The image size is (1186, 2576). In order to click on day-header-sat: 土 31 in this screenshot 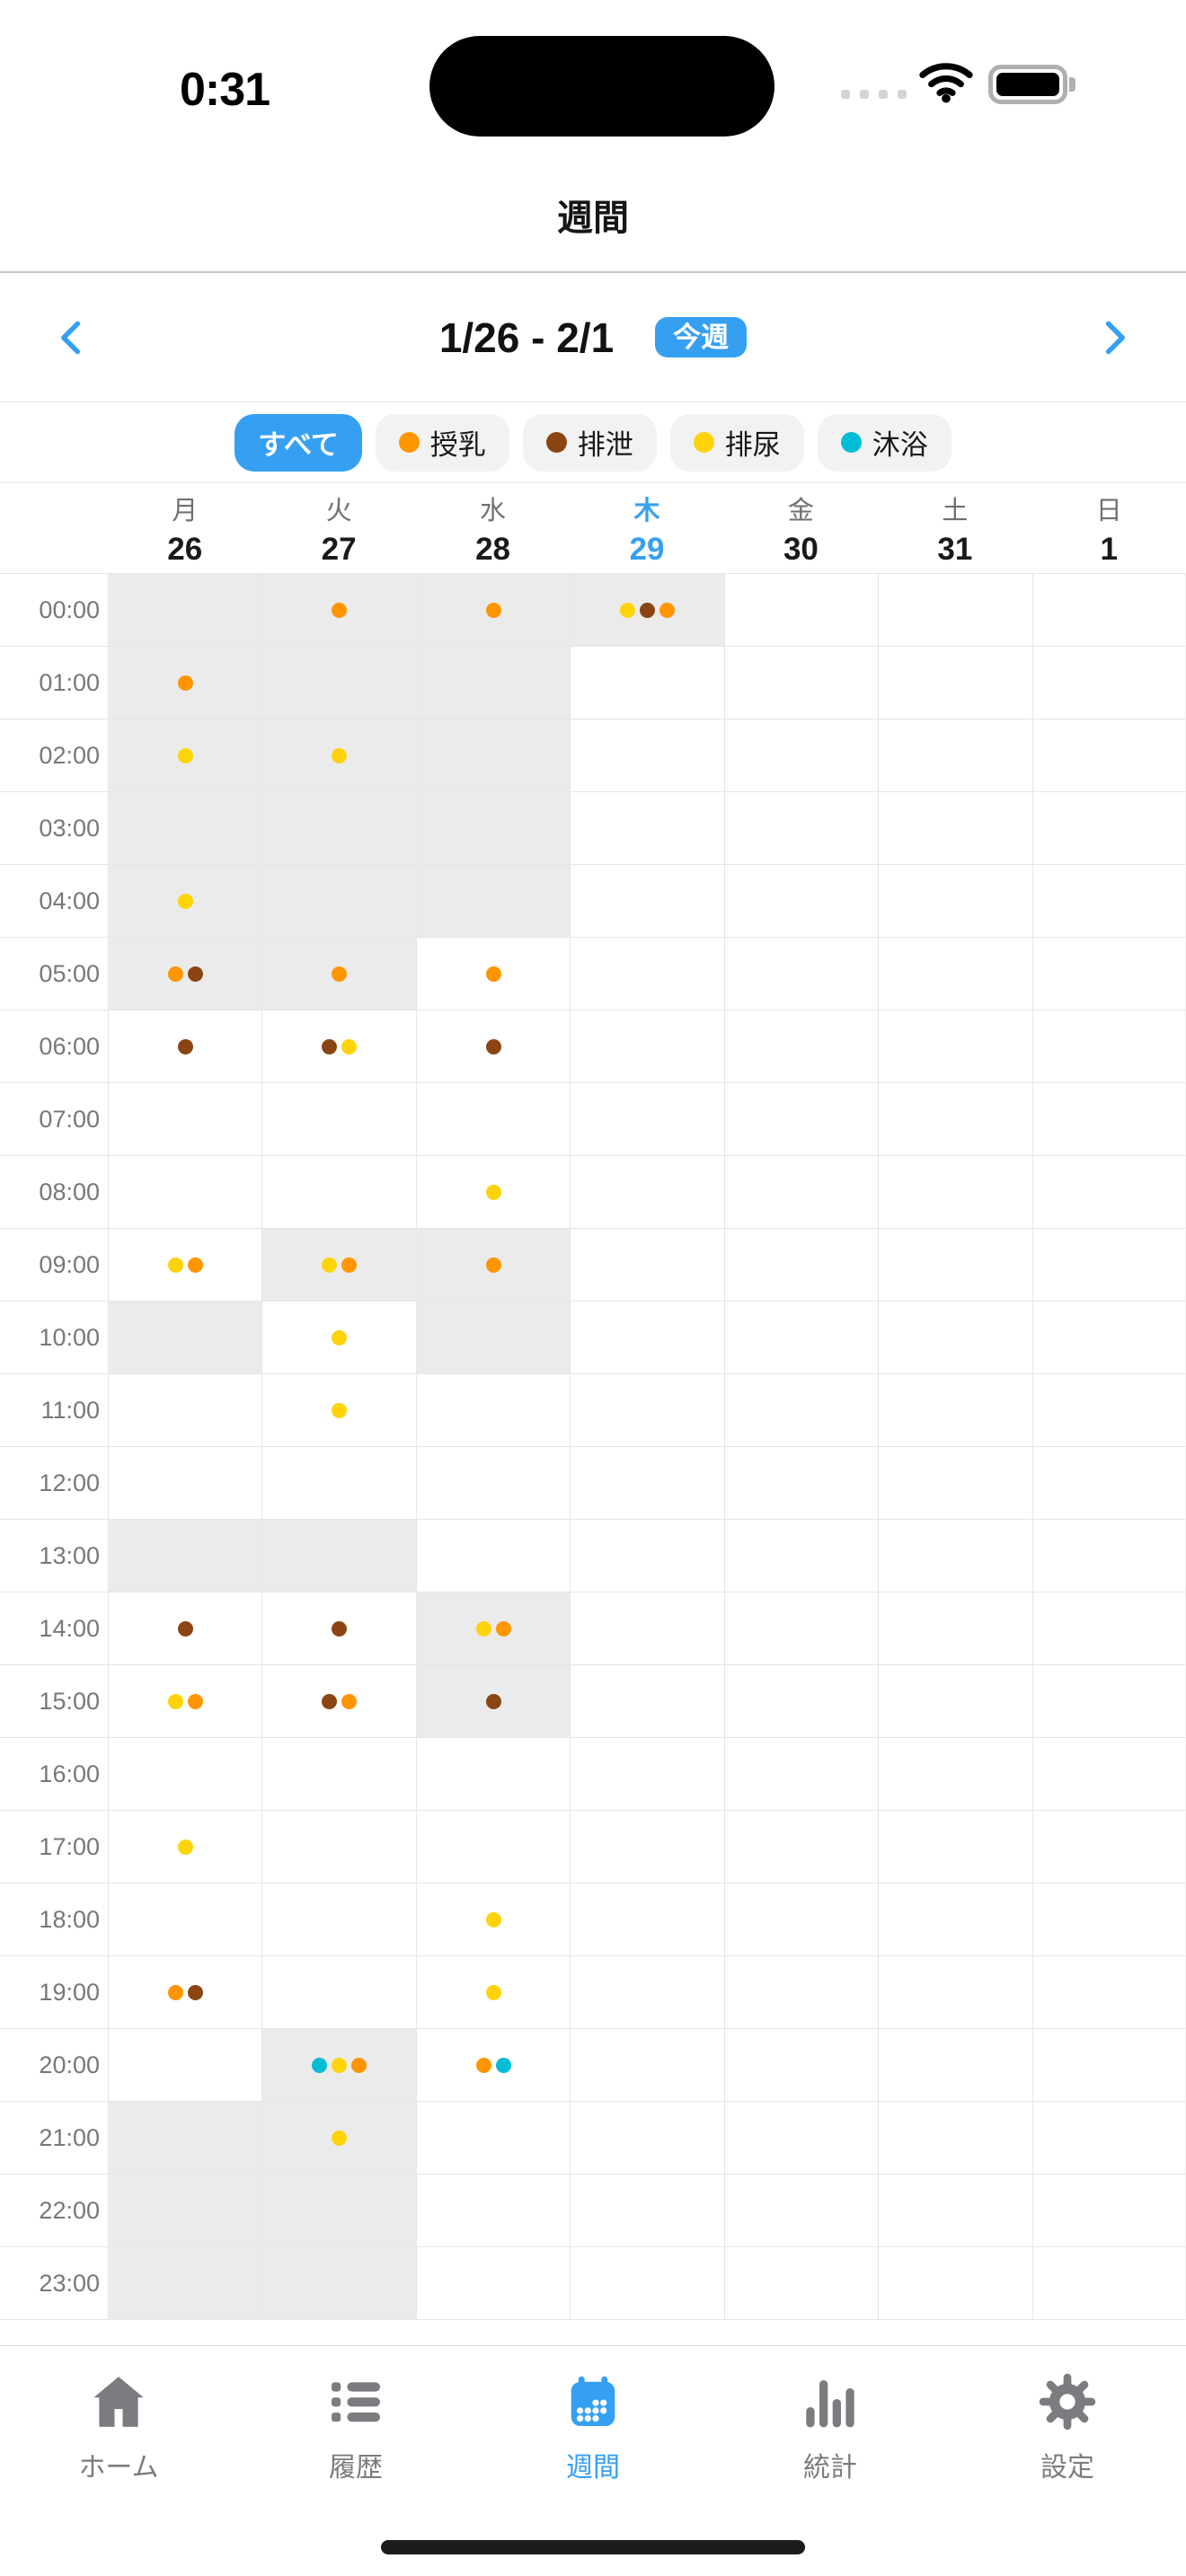, I will do `click(954, 528)`.